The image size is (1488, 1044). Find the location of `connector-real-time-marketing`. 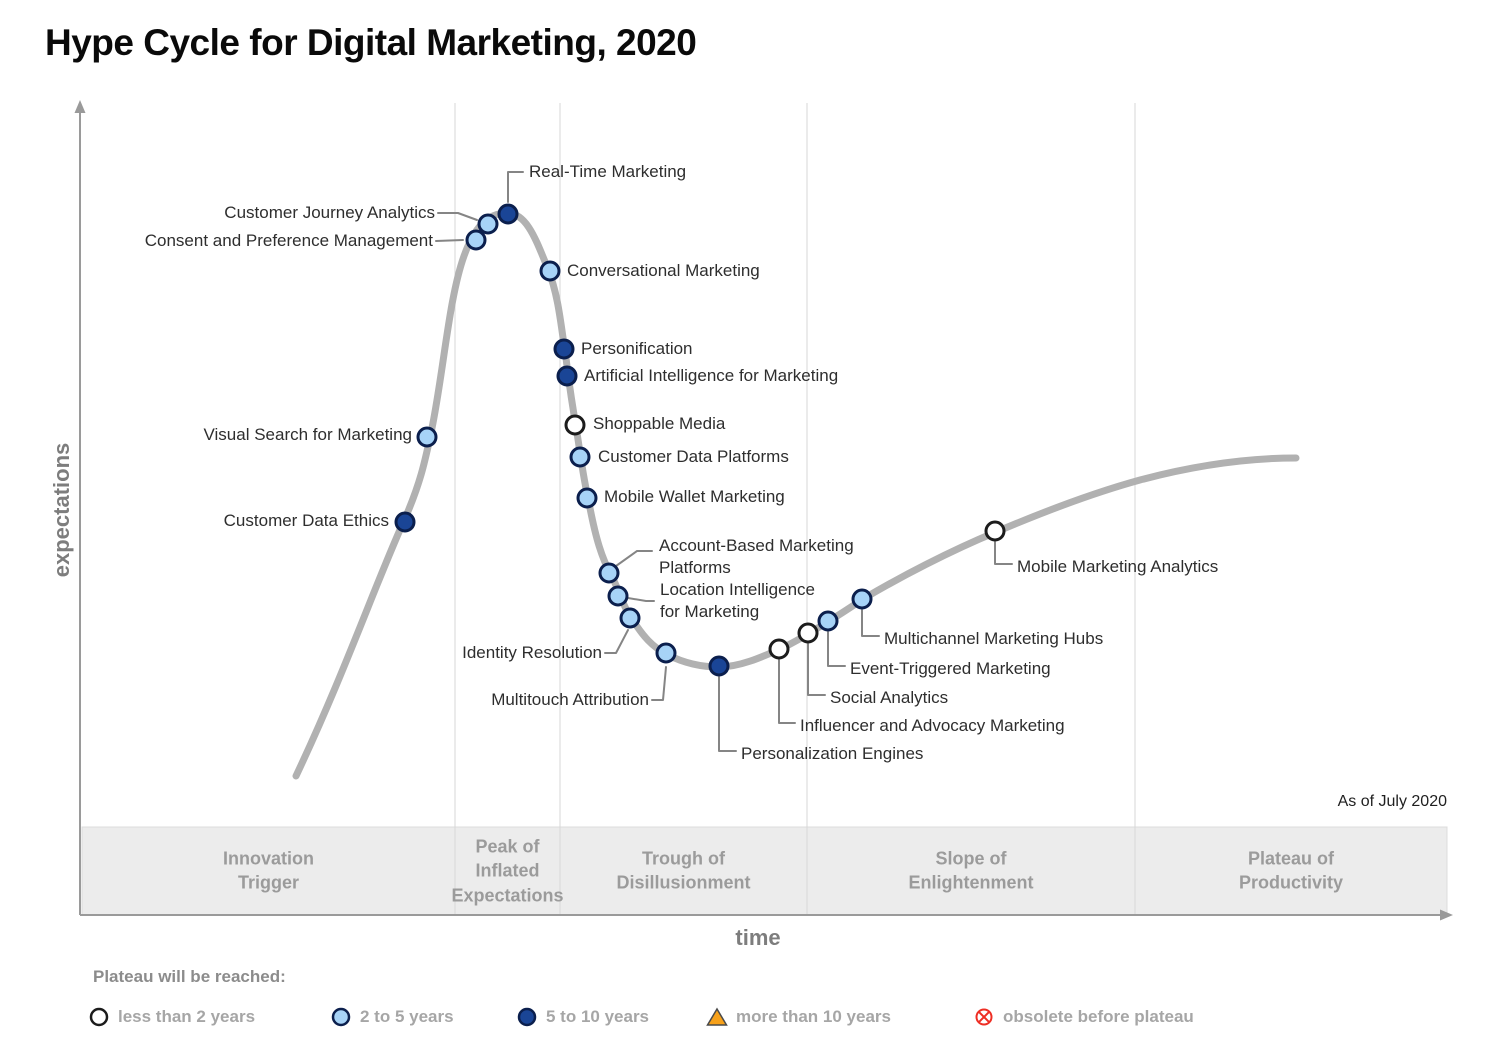

connector-real-time-marketing is located at coordinates (515, 187).